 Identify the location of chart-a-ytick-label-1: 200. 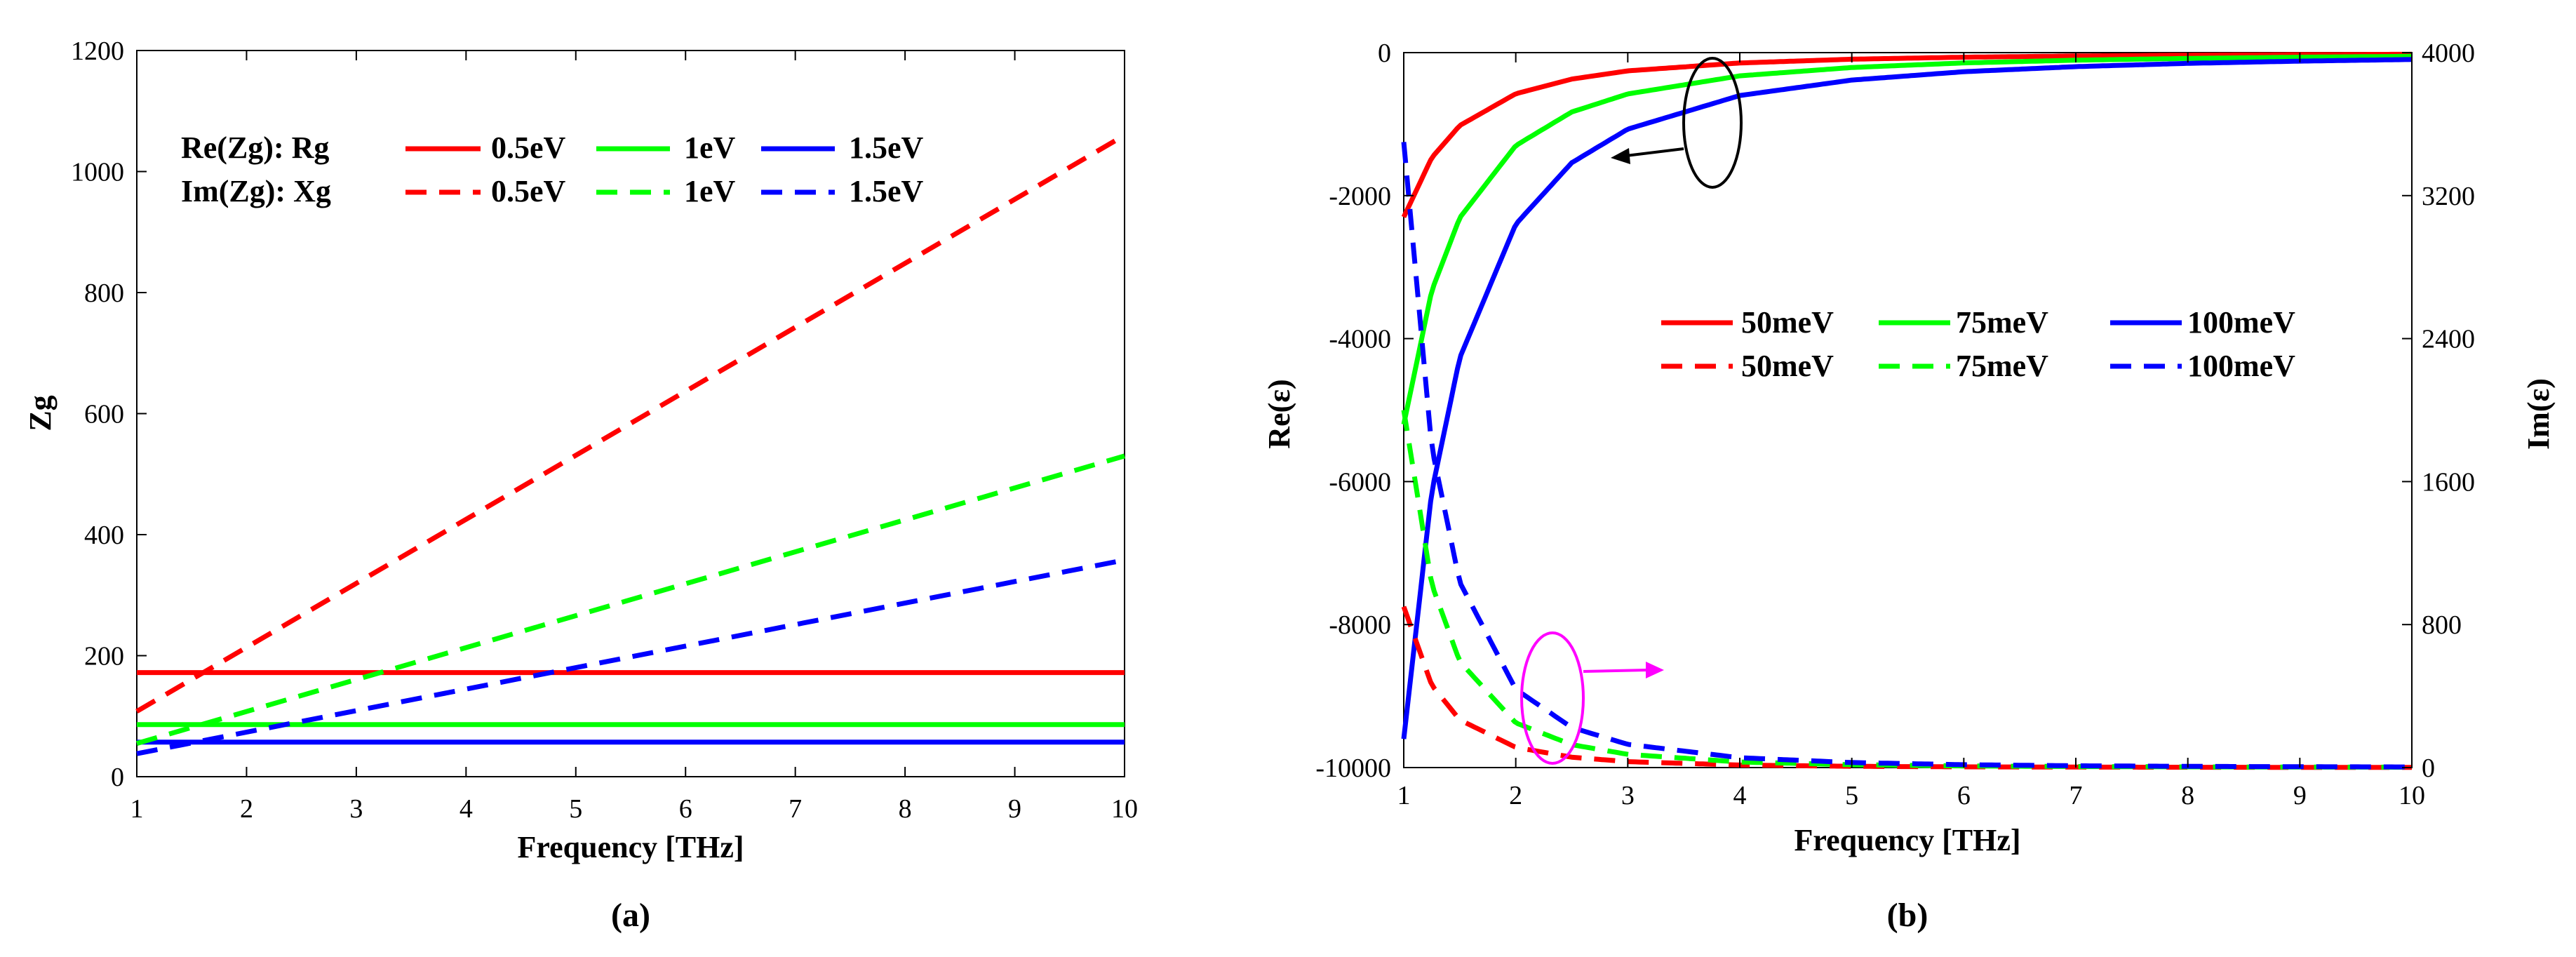
(104, 656).